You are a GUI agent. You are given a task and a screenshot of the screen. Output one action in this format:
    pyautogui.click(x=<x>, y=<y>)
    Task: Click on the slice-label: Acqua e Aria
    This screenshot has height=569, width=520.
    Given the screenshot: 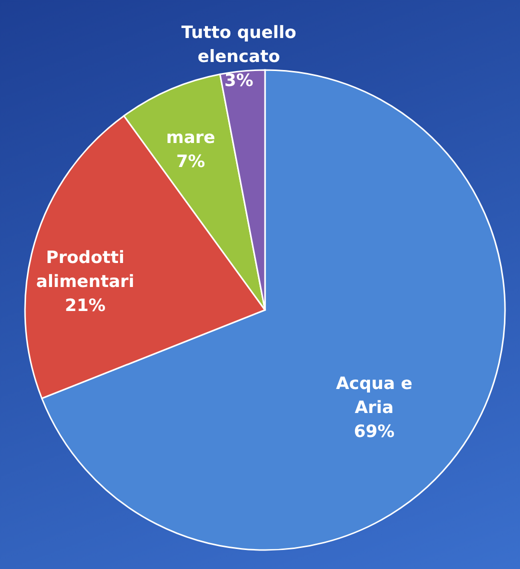 What is the action you would take?
    pyautogui.click(x=374, y=396)
    